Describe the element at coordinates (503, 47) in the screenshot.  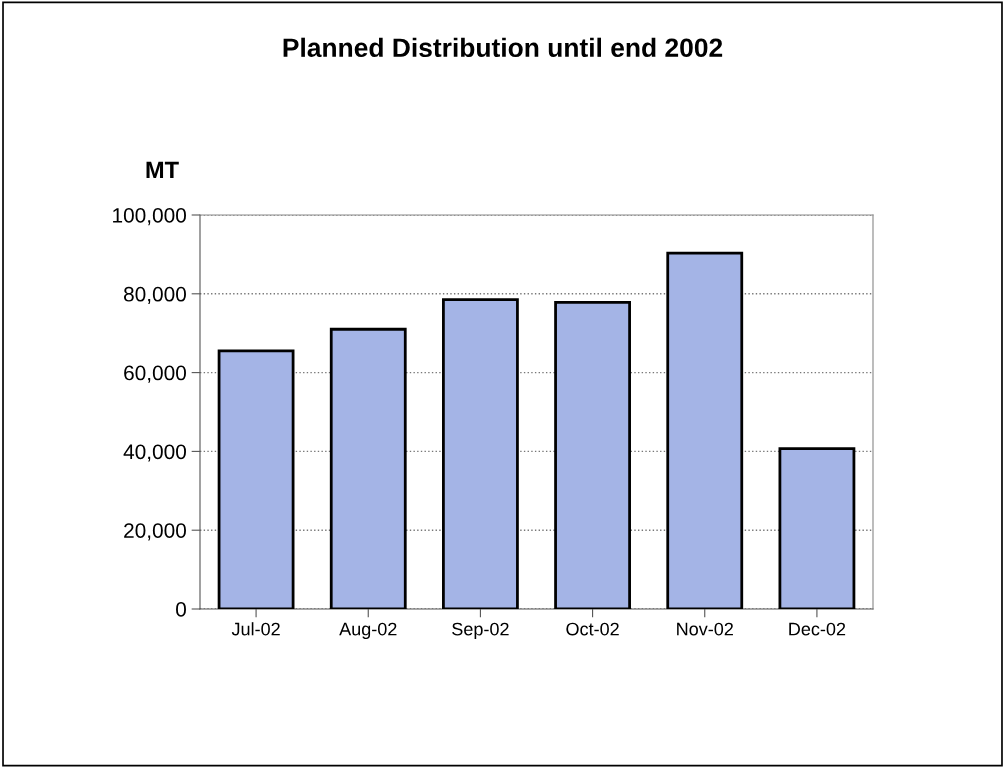
I see `chart-title: Planned Distribution until end 2002` at that location.